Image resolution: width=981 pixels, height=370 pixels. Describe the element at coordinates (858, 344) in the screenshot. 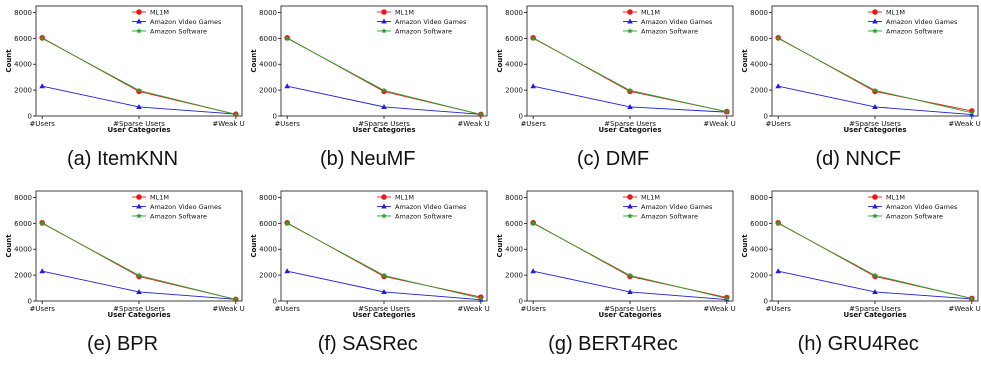

I see `subfigure-caption: (h) GRU4Rec` at that location.